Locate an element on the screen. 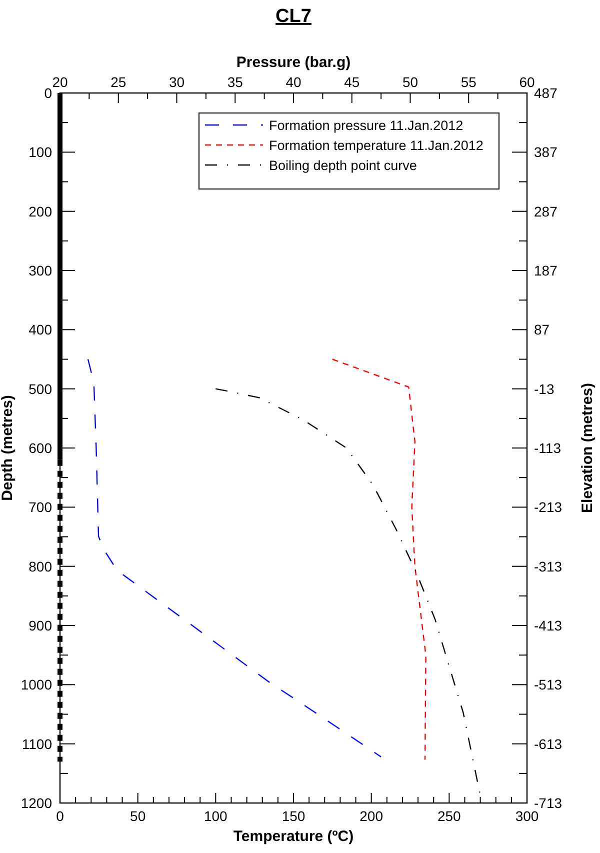 Image resolution: width=600 pixels, height=853 pixels. legend-label: Formation pressure 11.Jan.2012 is located at coordinates (366, 125).